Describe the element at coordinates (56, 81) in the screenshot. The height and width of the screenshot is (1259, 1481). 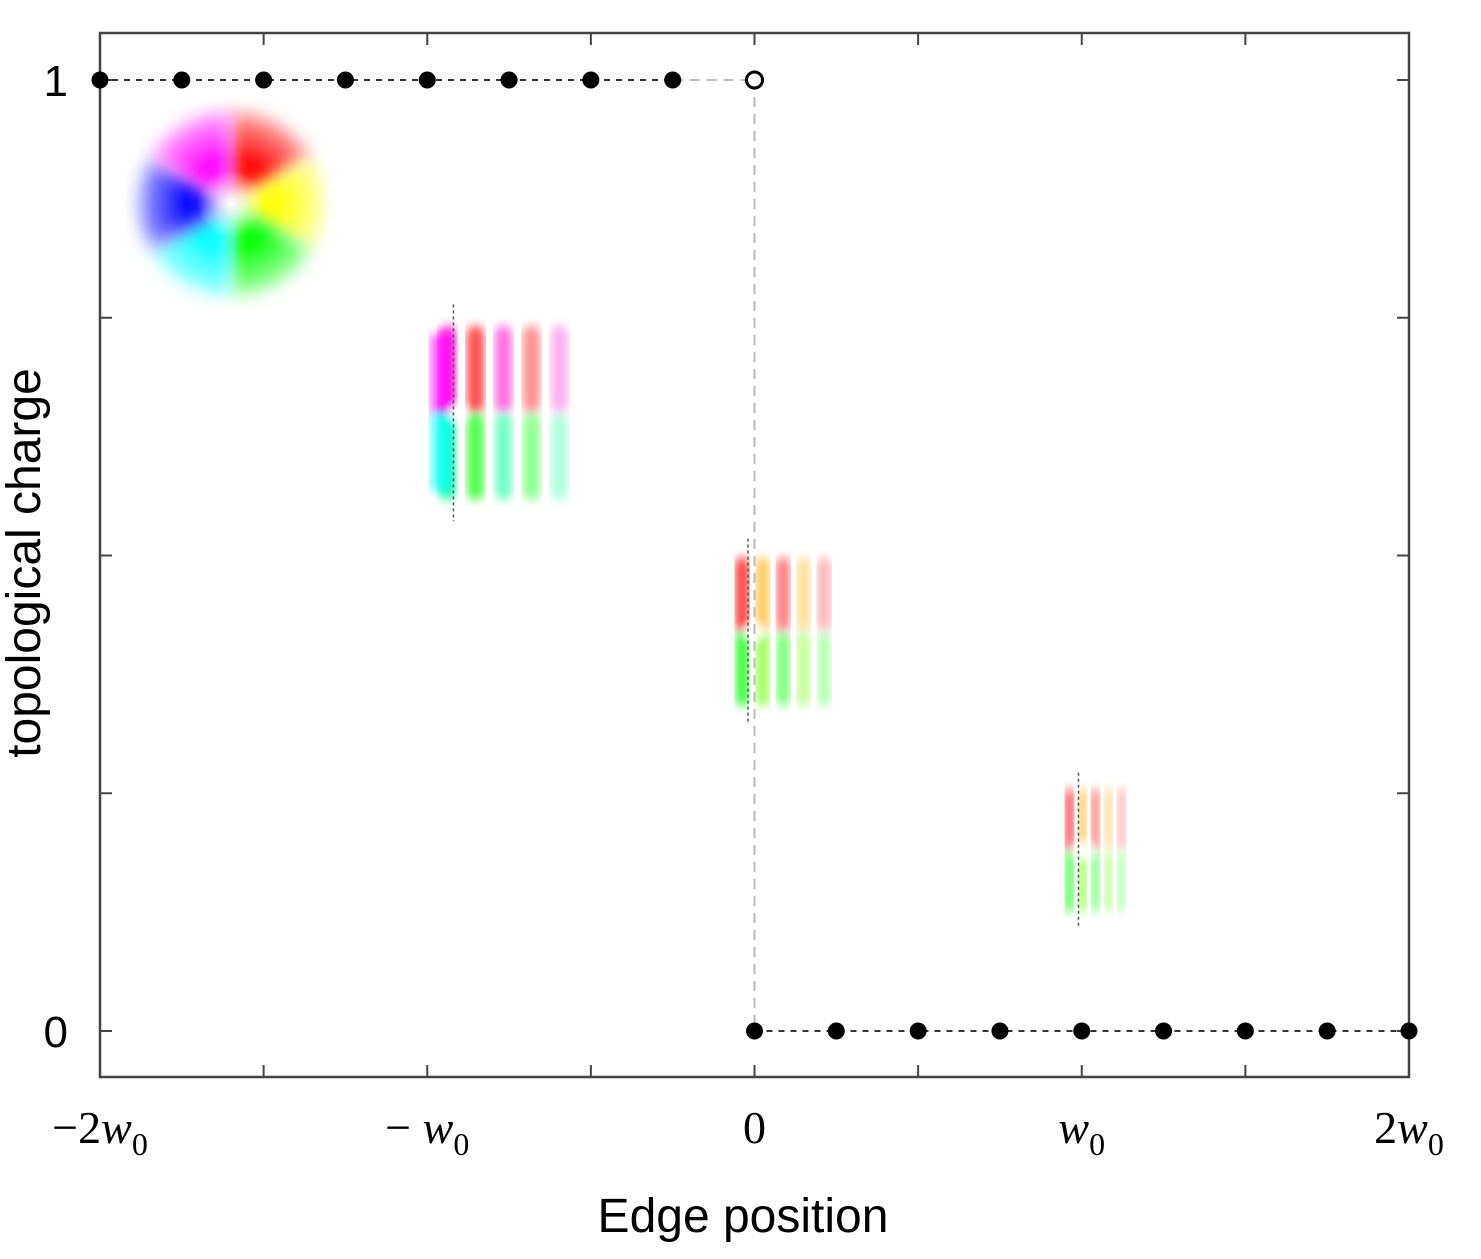
I see `y-tick-label: 1` at that location.